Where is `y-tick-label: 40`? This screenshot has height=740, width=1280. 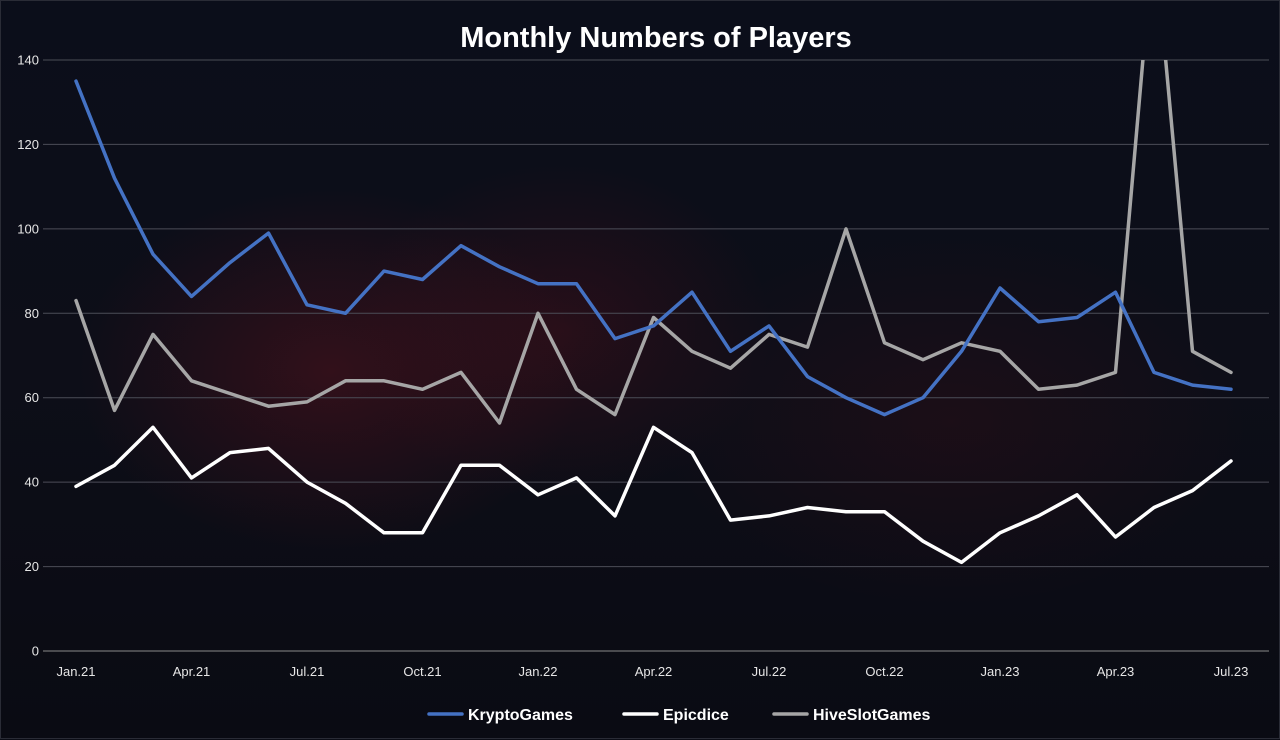 y-tick-label: 40 is located at coordinates (32, 482).